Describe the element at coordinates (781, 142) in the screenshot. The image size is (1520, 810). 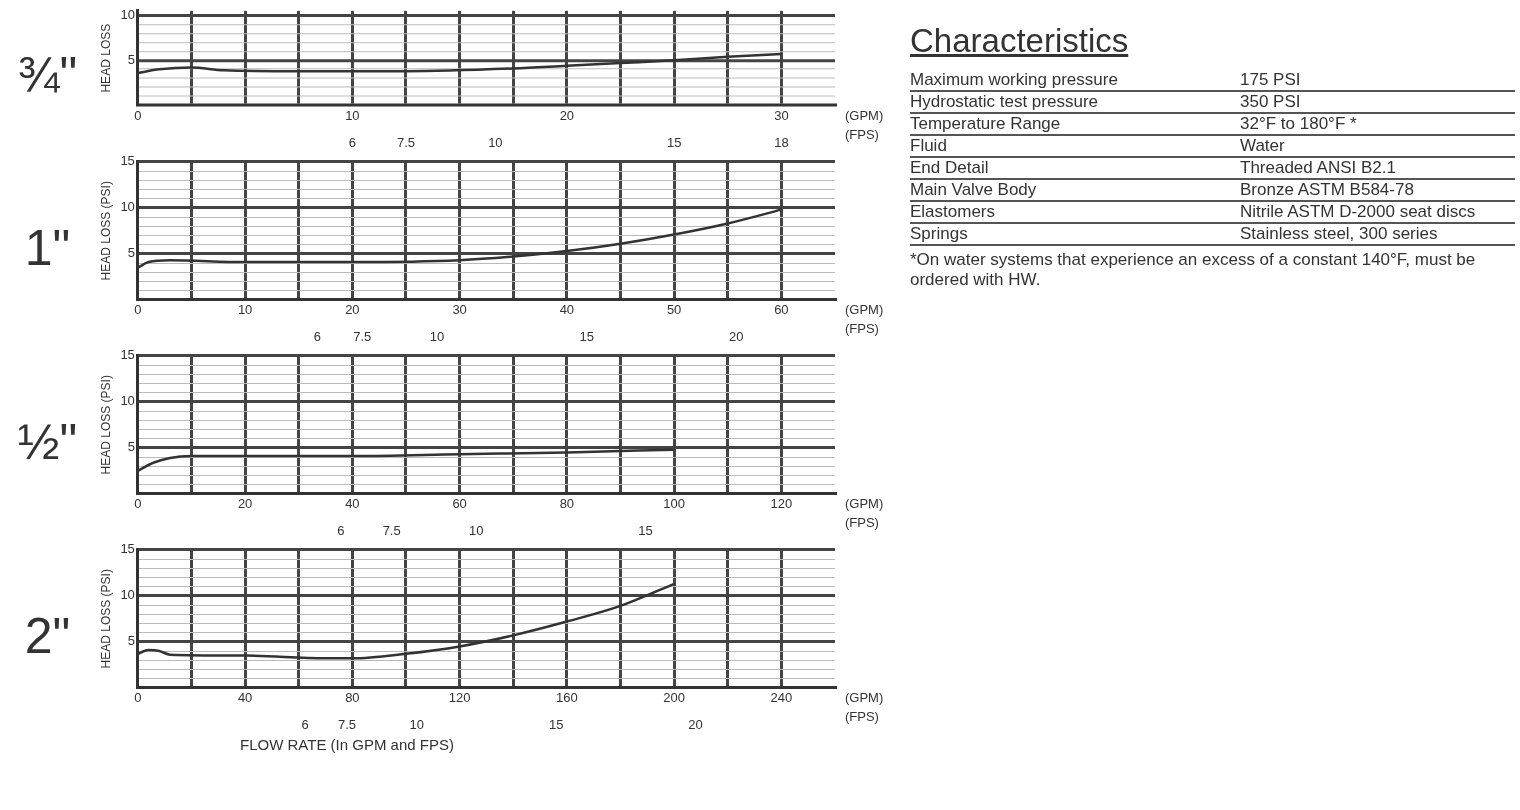
I see `x2-tick-label: 18` at that location.